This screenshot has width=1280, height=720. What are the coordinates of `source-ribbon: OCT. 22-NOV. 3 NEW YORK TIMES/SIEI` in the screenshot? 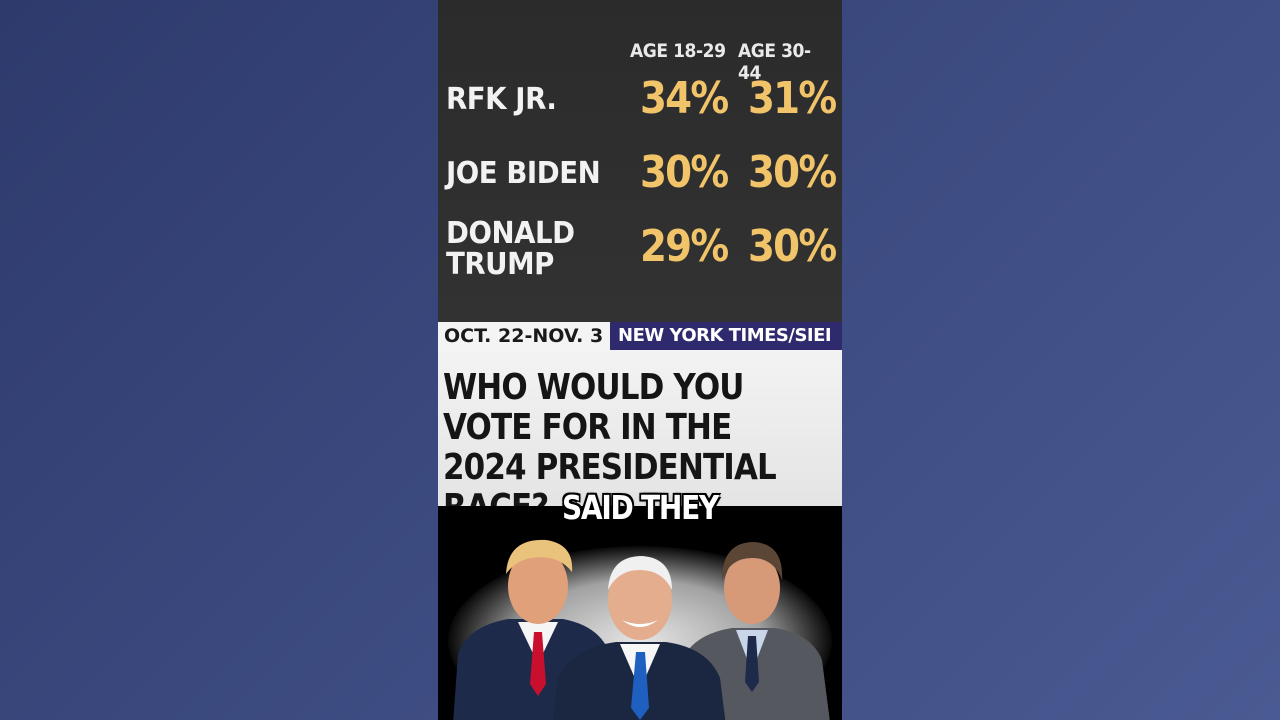 It's located at (640, 336).